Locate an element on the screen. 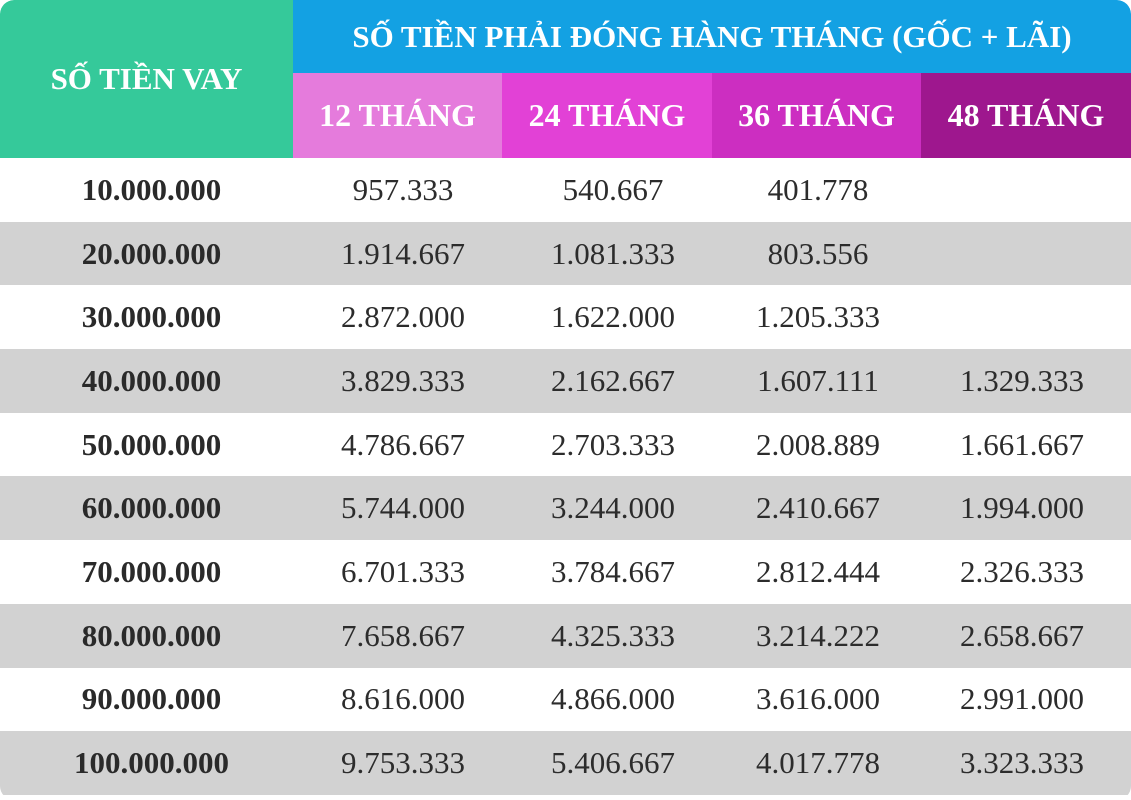 The image size is (1131, 800). payment-cell-24: 4.866.000 is located at coordinates (613, 699).